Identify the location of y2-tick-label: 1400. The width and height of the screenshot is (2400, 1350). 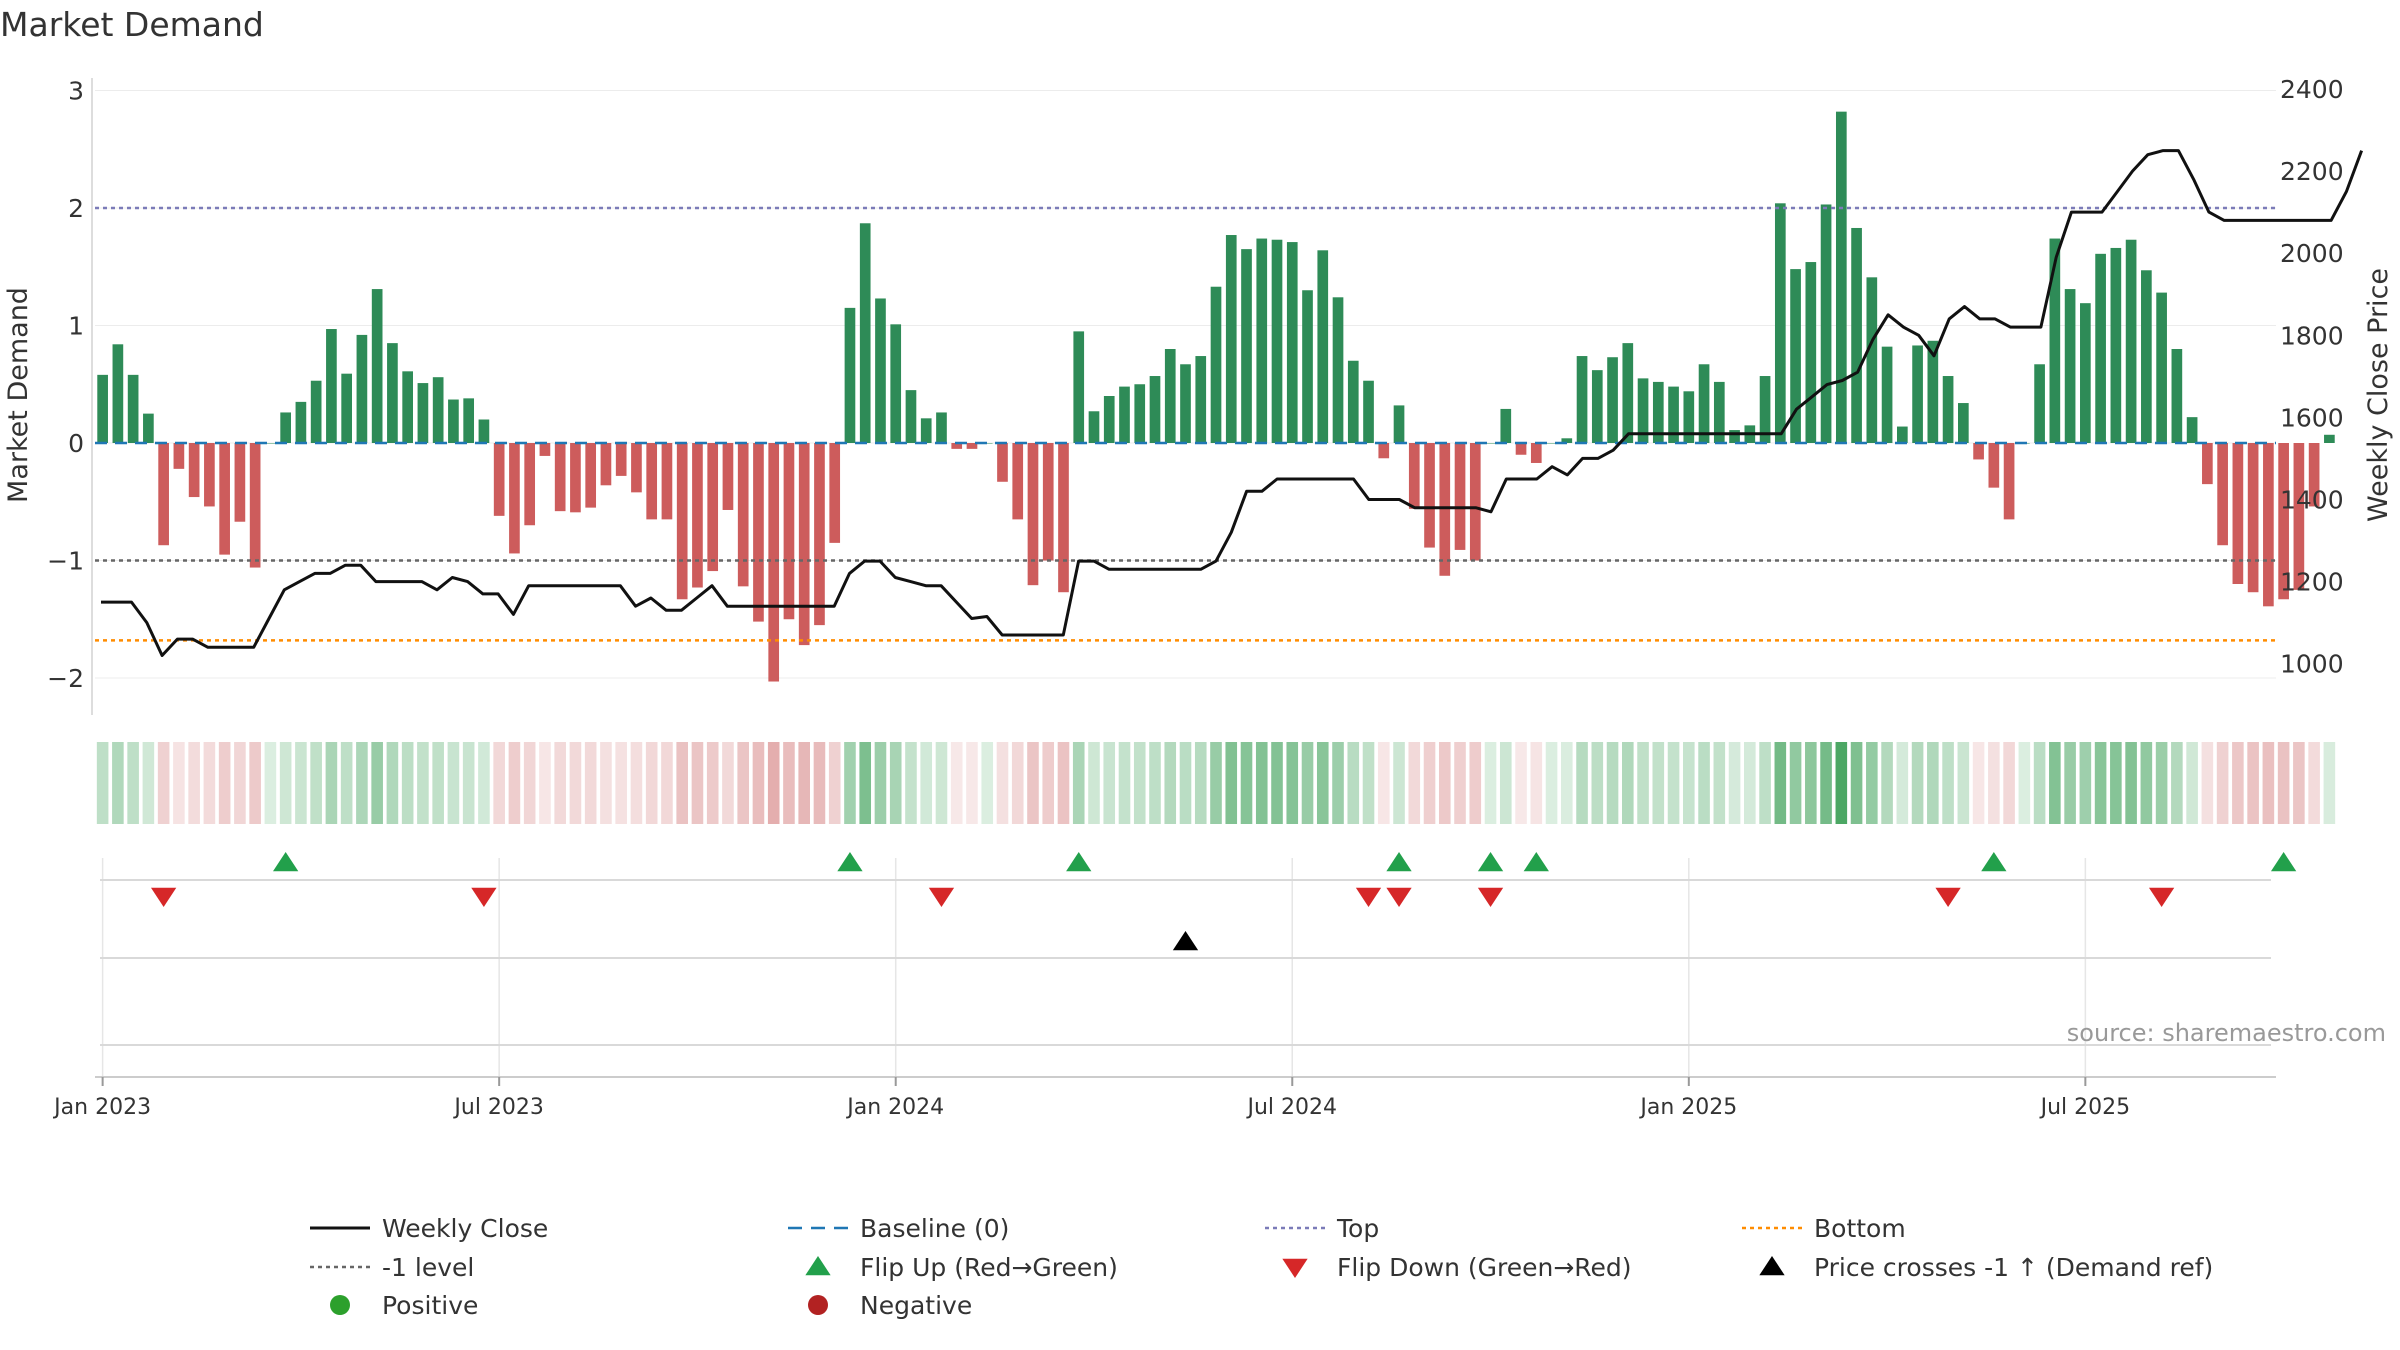
(2312, 500).